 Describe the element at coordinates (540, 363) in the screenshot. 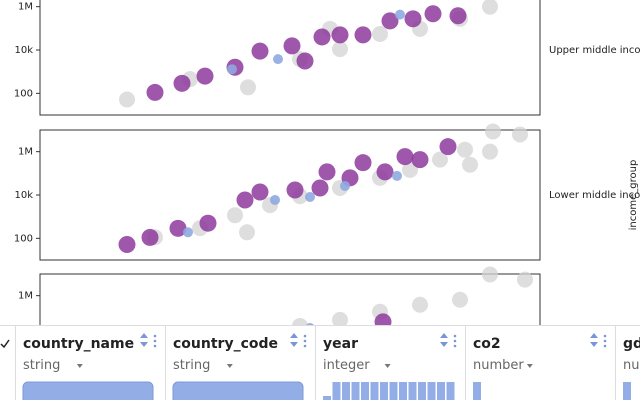

I see `column-header: co2 number` at that location.